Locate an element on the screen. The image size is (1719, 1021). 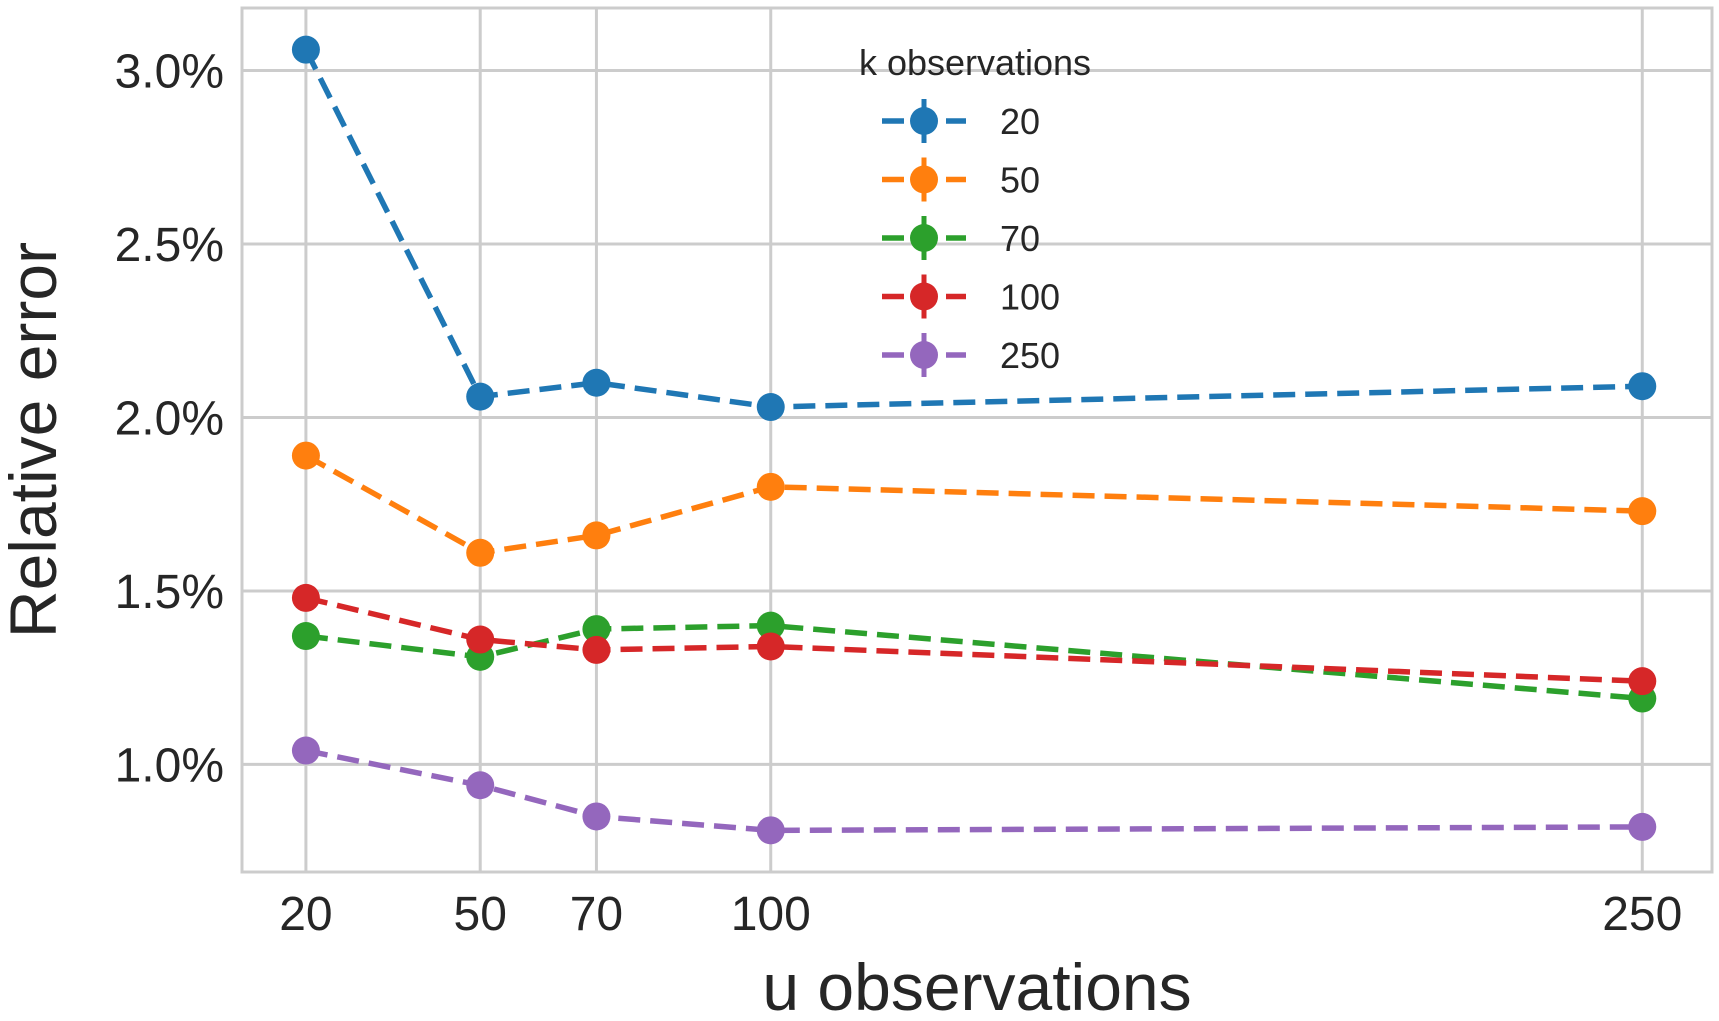
legend: k observations 20 50 70 100 250 is located at coordinates (975, 209).